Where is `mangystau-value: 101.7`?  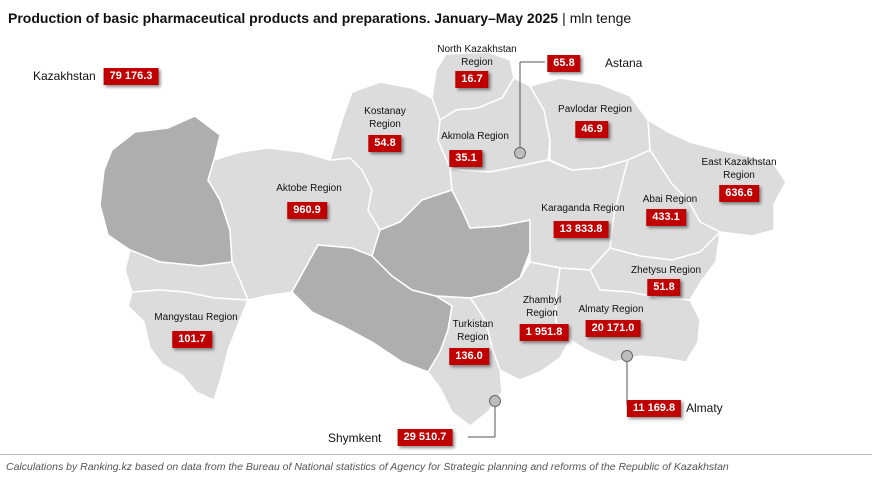
mangystau-value: 101.7 is located at coordinates (192, 339).